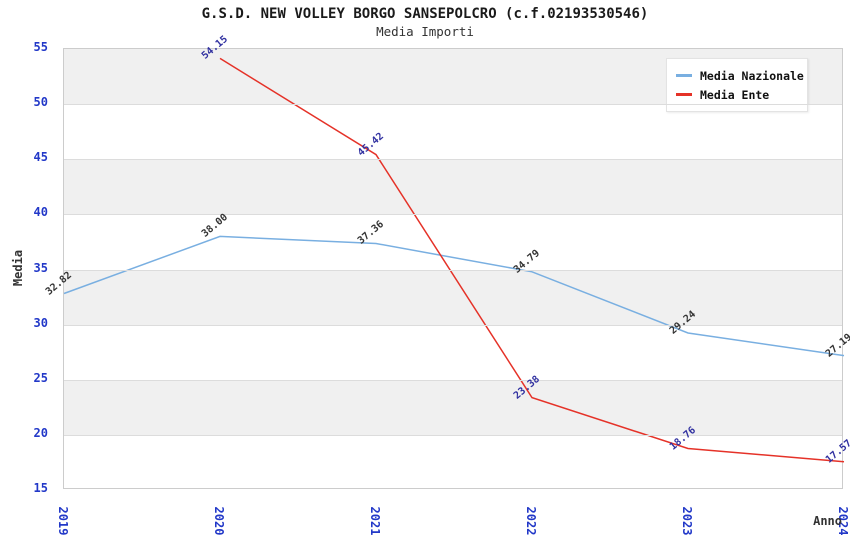 The width and height of the screenshot is (850, 550). I want to click on legend-item-nazionale: Media Nazionale, so click(740, 75).